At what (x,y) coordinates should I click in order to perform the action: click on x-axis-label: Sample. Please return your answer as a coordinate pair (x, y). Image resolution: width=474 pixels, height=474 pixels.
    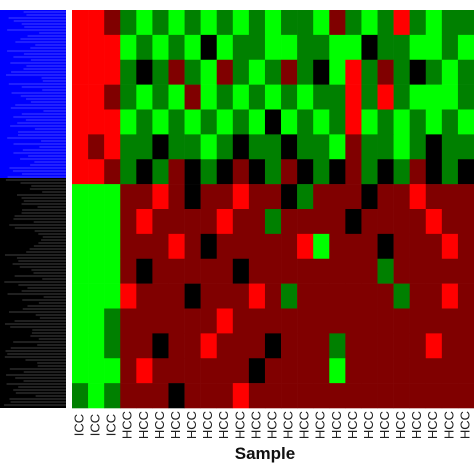
    Looking at the image, I should click on (265, 453).